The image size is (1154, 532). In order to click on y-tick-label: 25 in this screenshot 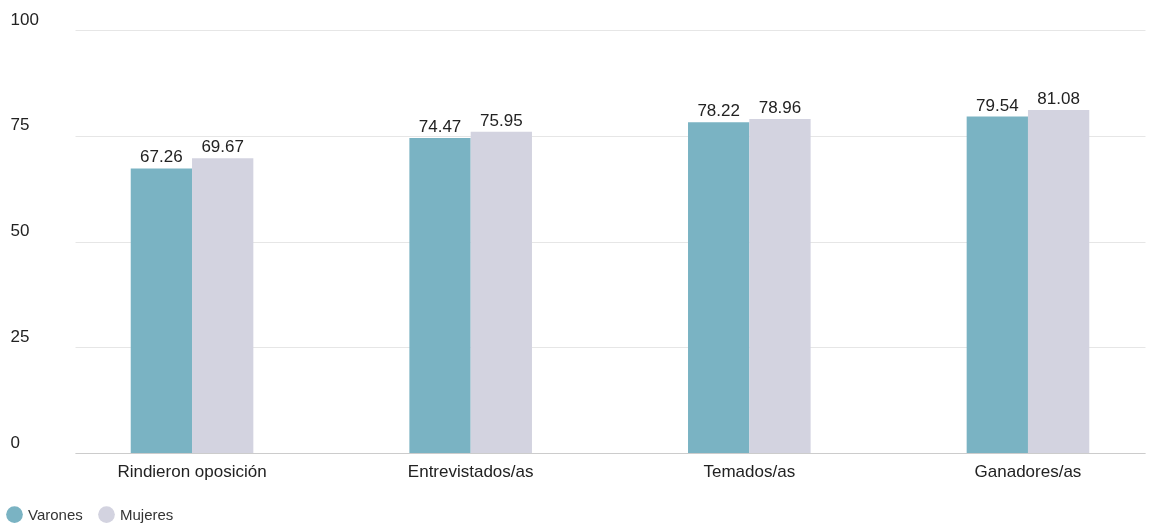, I will do `click(20, 336)`.